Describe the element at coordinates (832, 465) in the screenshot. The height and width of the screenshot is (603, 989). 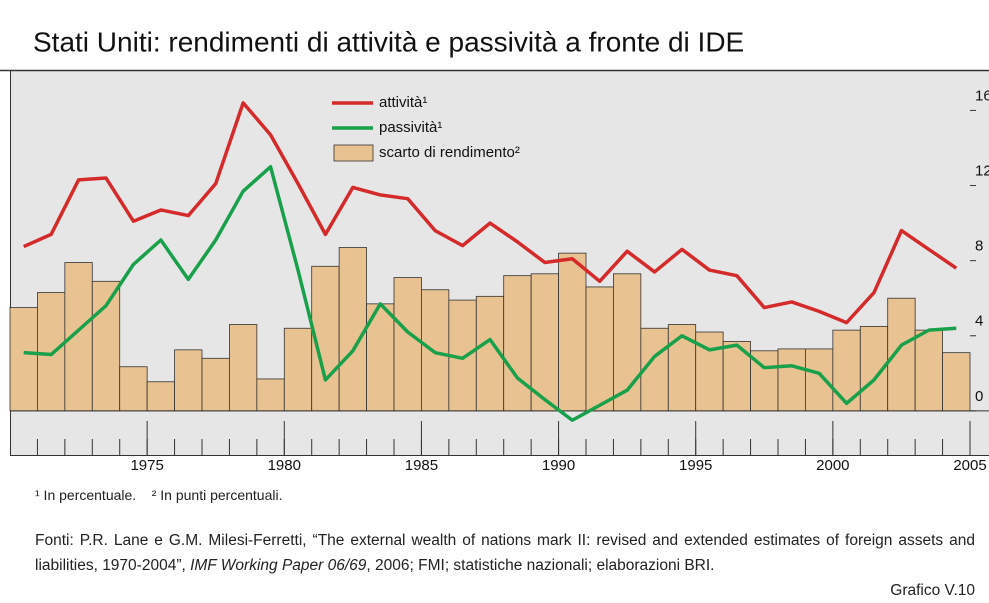
I see `x-tick-label: 2000` at that location.